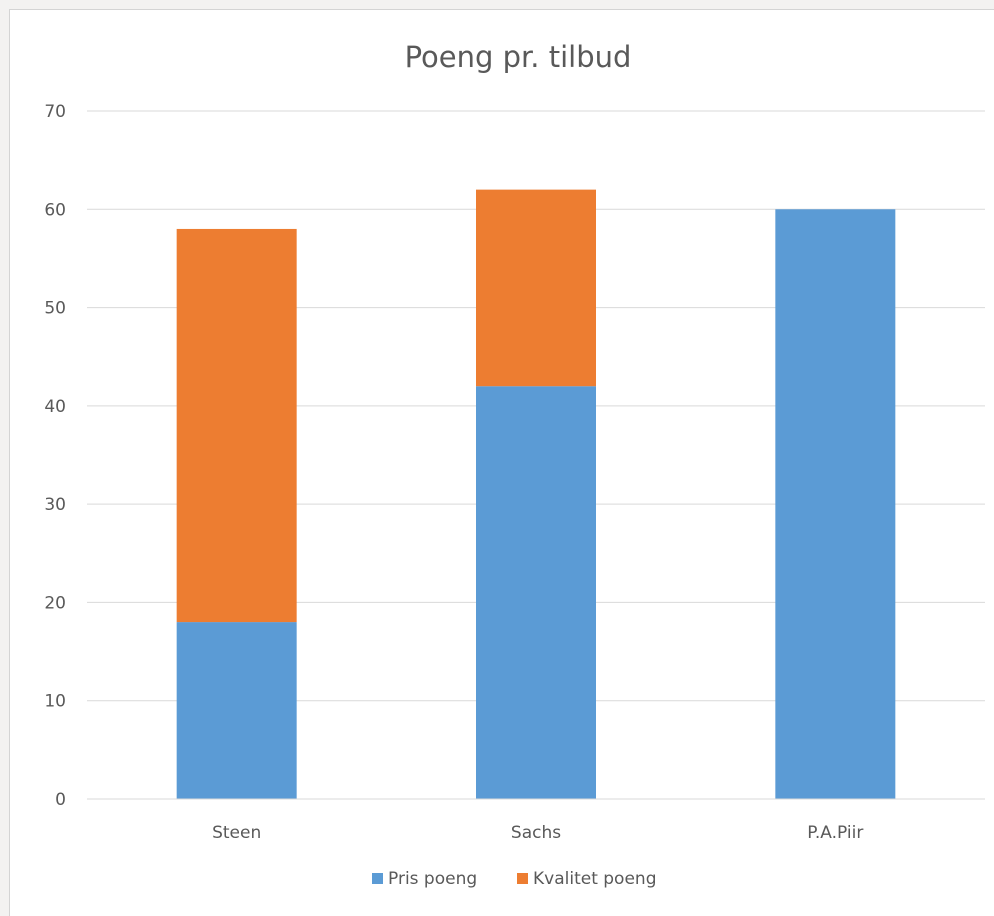  I want to click on x-axis-tick-labels: Steen Sachs P.A.Piir, so click(537, 833).